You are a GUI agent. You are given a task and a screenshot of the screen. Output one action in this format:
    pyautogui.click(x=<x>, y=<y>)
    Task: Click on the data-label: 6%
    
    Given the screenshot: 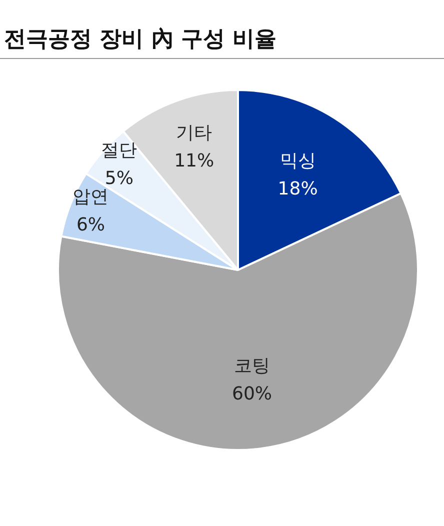 What is the action you would take?
    pyautogui.click(x=91, y=225)
    